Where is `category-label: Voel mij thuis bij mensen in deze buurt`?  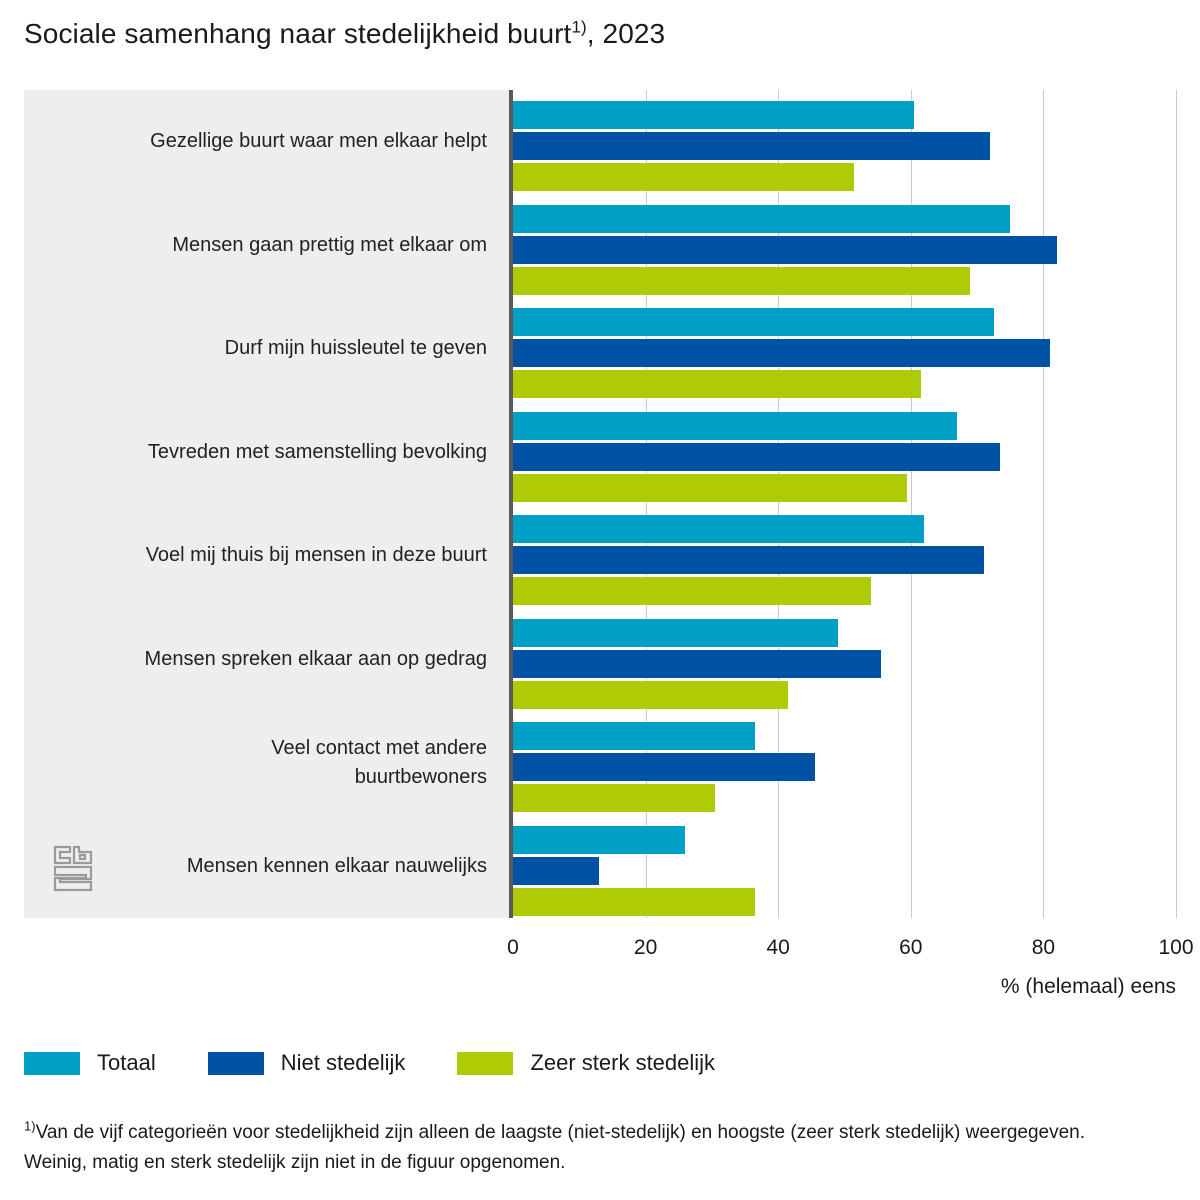
category-label: Voel mij thuis bij mensen in deze buurt is located at coordinates (316, 555).